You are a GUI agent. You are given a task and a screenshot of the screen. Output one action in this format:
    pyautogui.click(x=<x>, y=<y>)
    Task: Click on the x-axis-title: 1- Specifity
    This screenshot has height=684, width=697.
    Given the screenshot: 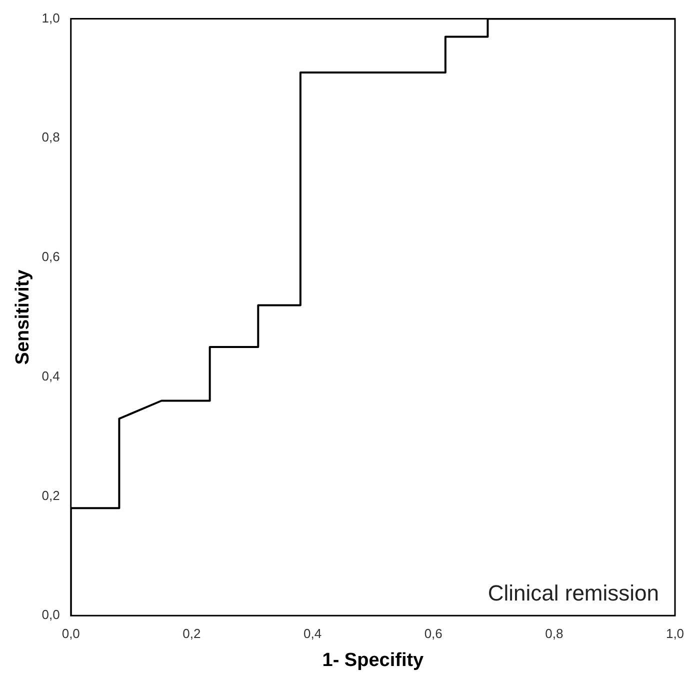 What is the action you would take?
    pyautogui.click(x=373, y=660)
    